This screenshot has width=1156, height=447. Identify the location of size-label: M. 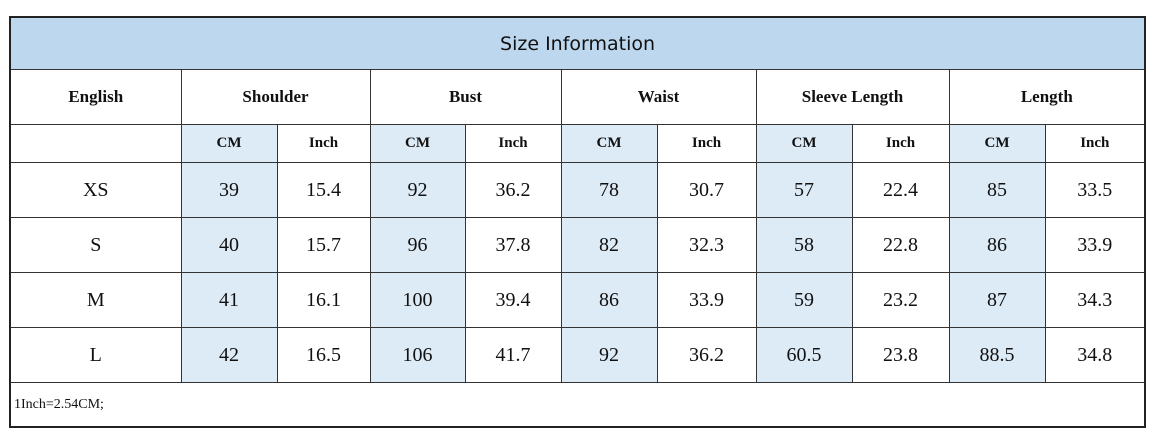
(95, 300).